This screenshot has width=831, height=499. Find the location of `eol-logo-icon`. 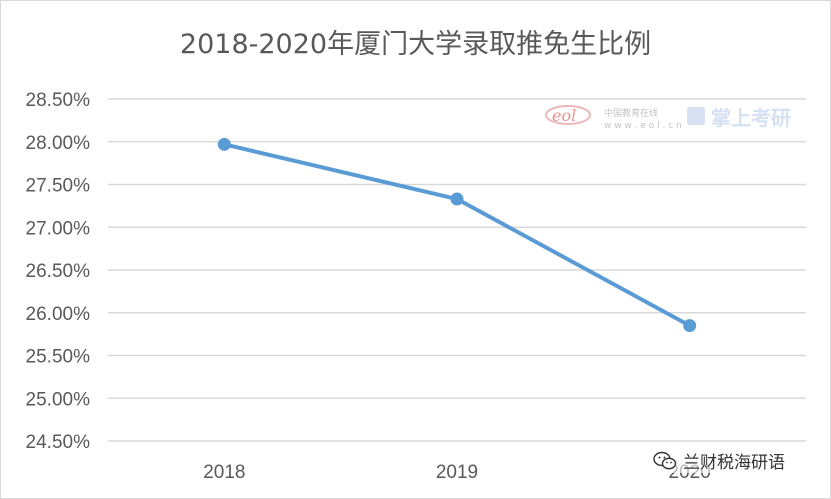

eol-logo-icon is located at coordinates (568, 115).